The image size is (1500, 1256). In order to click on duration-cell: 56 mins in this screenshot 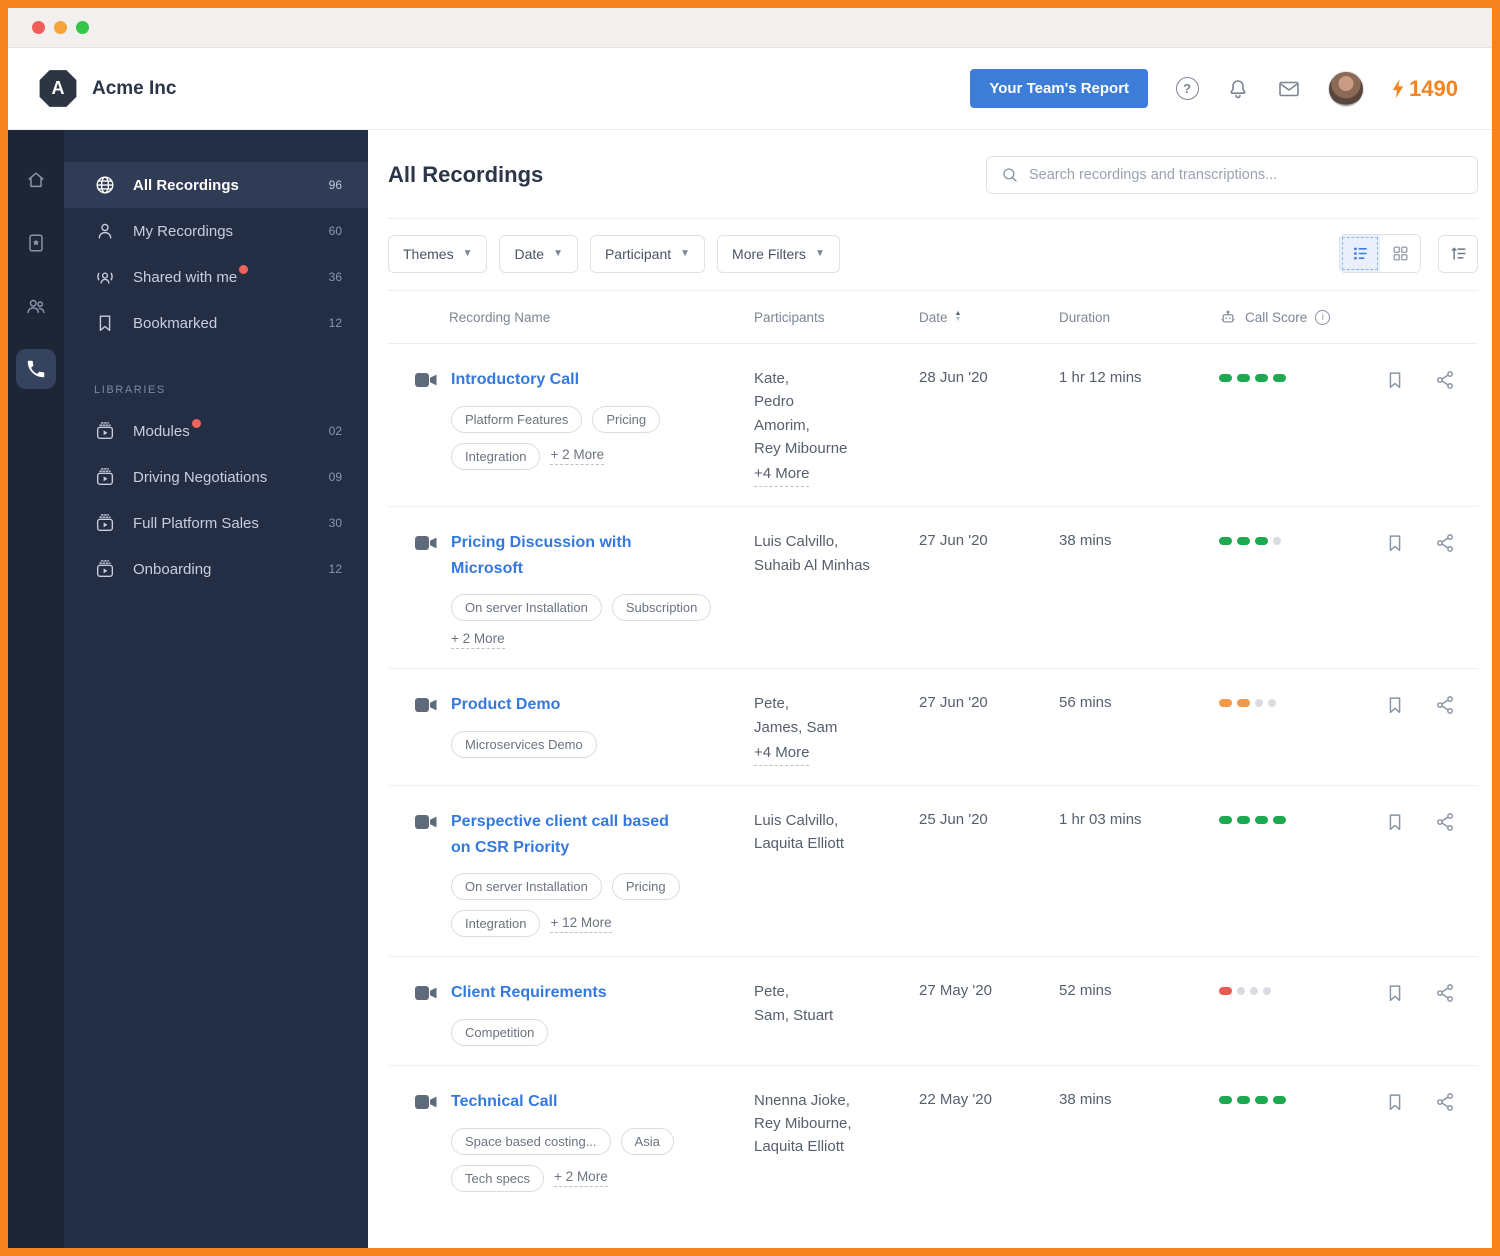, I will do `click(1085, 703)`.